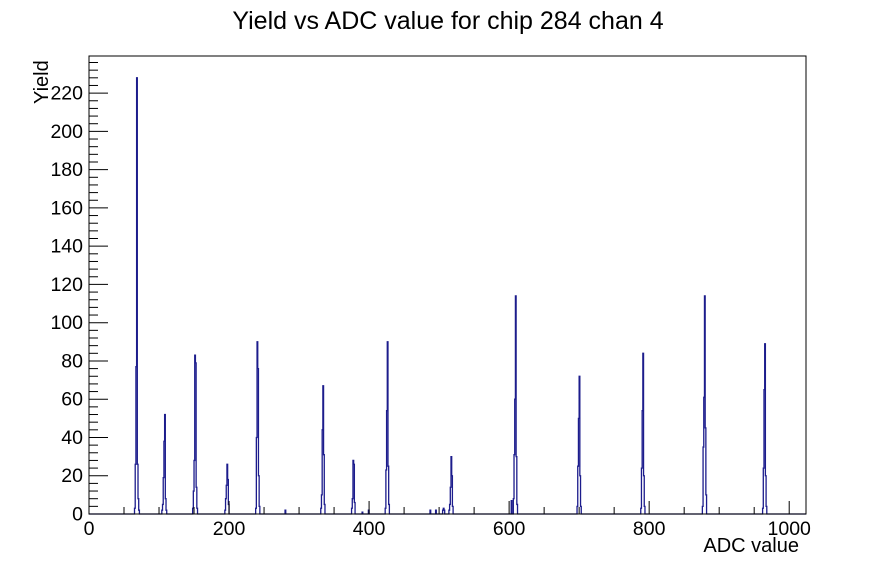  I want to click on y-tick-label: 160, so click(66, 208).